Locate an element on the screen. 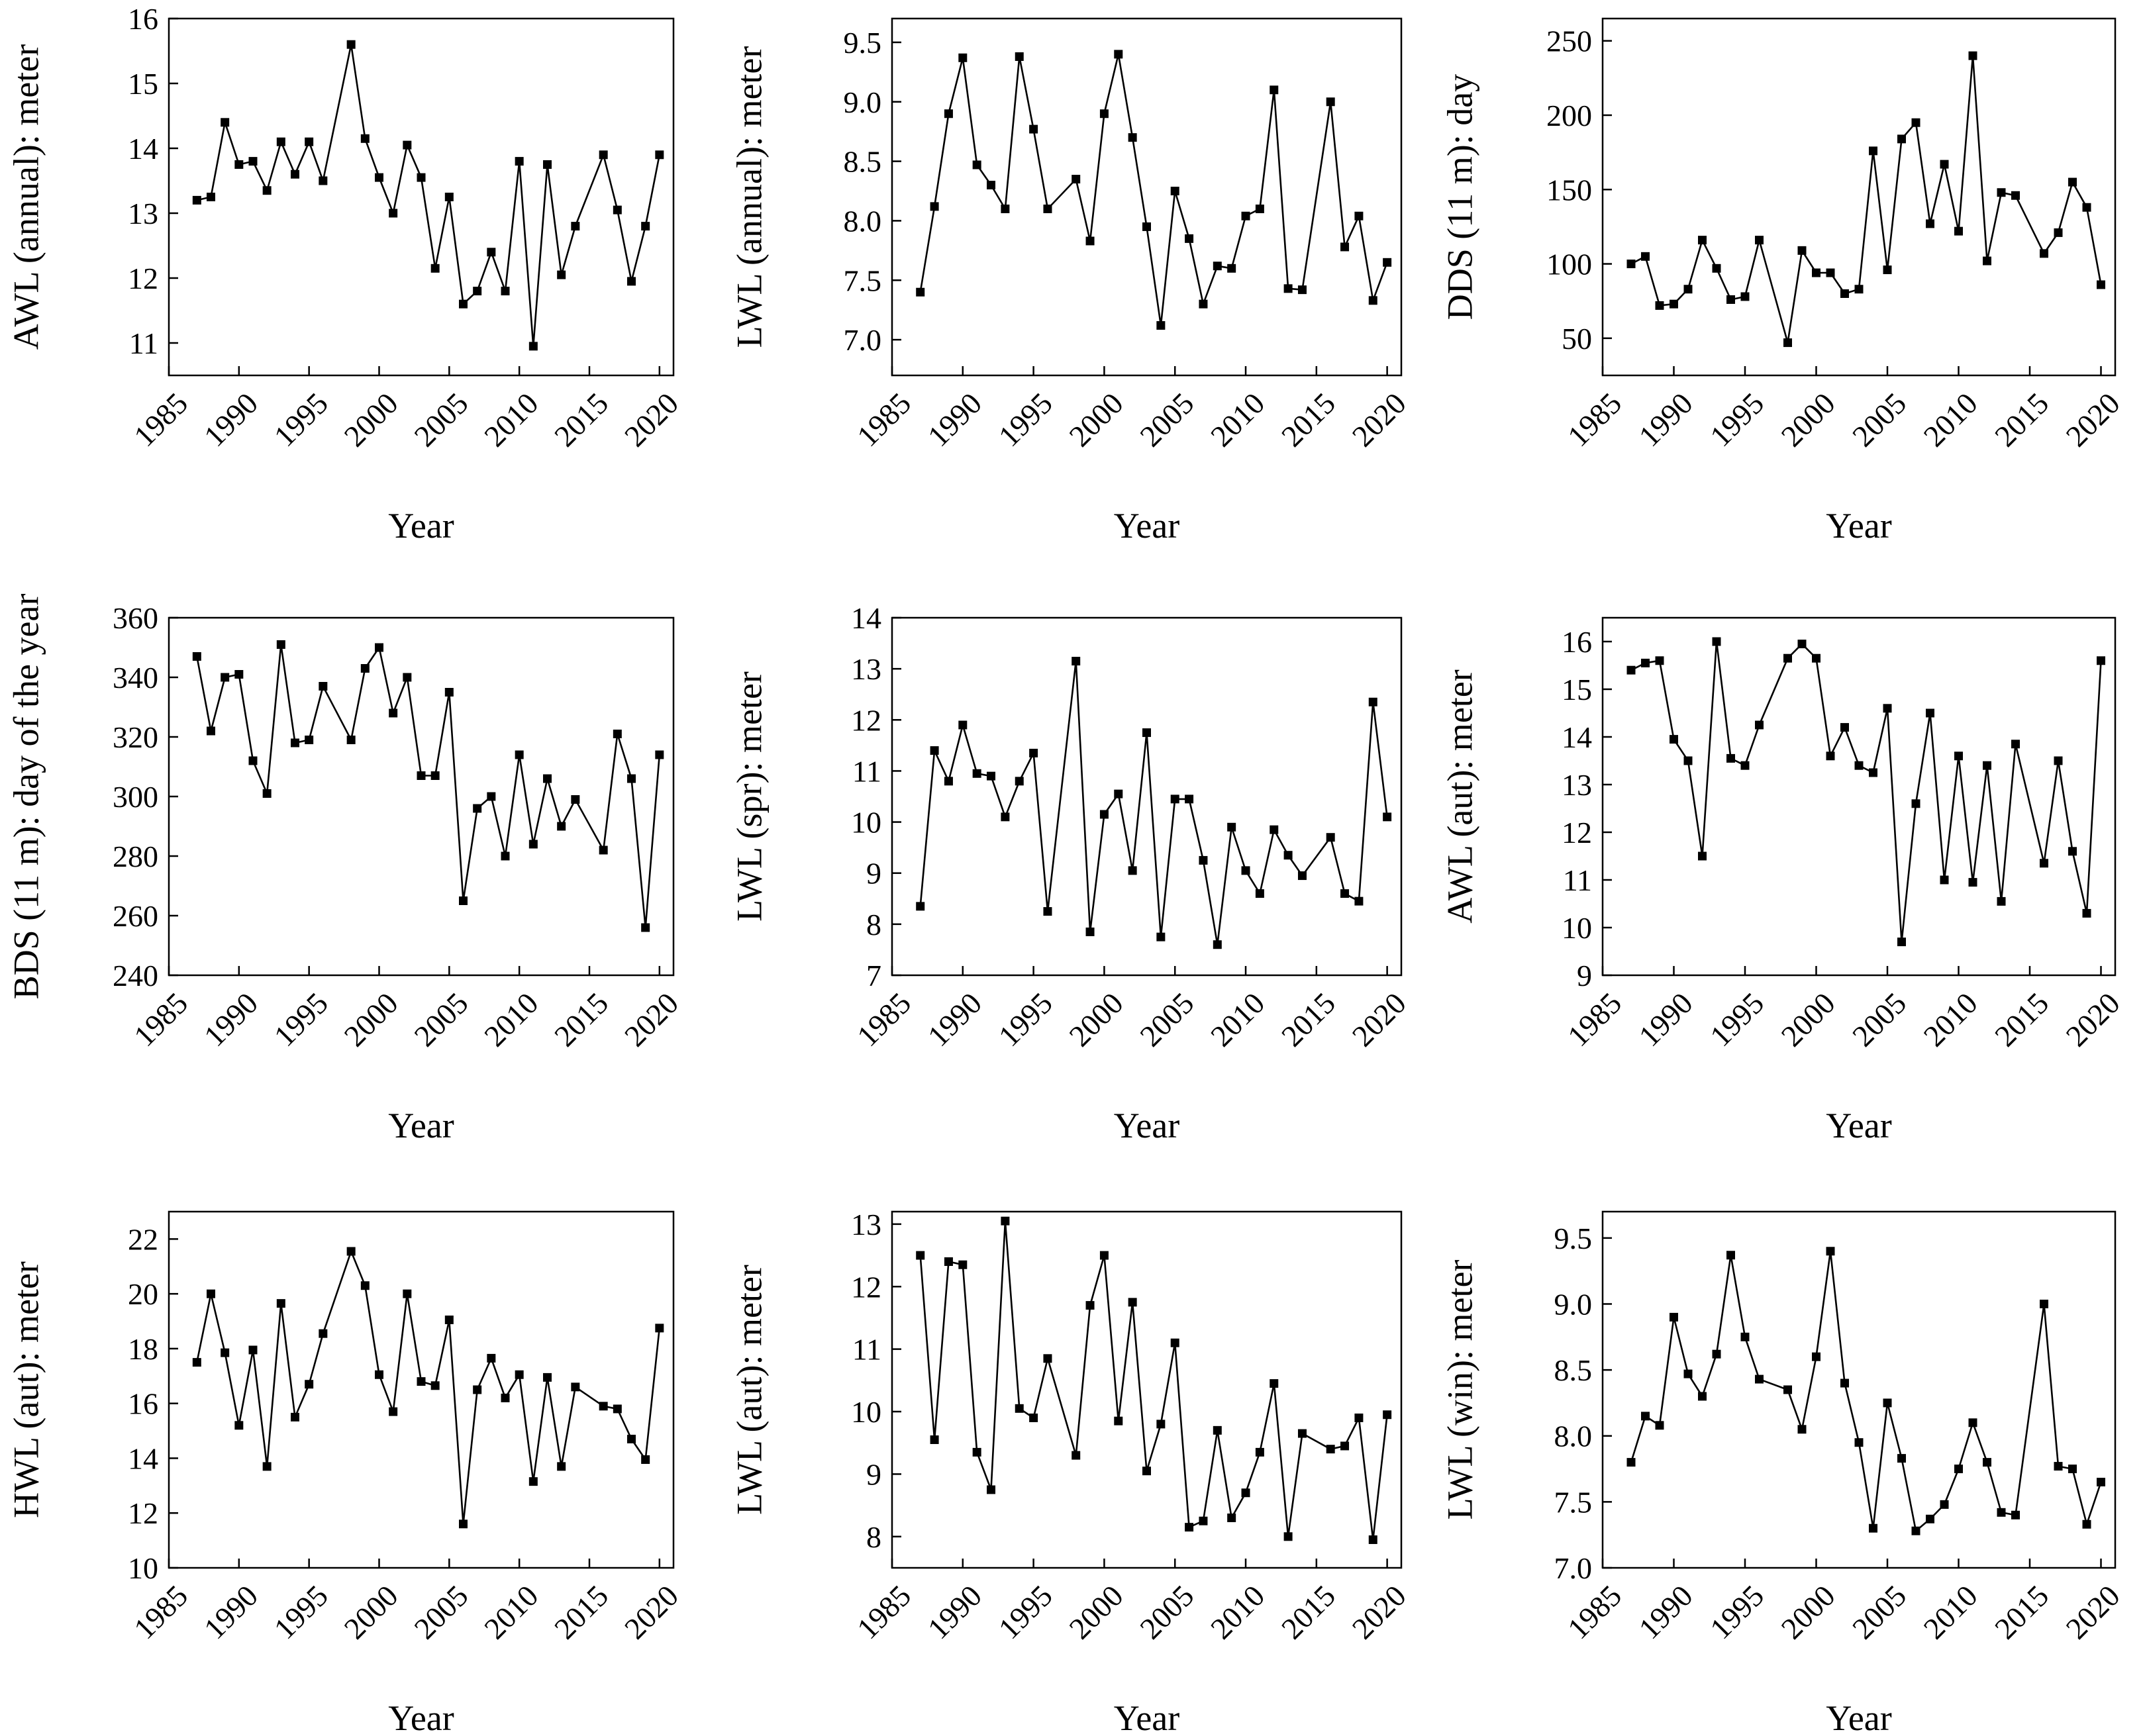 This screenshot has width=2145, height=1736. series-line is located at coordinates (1866, 199).